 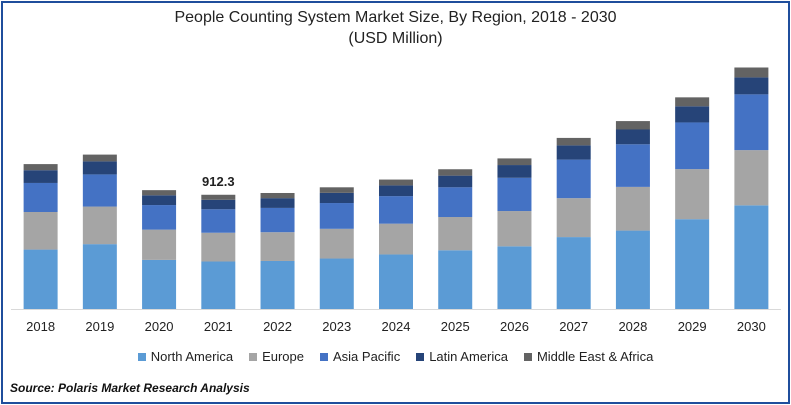 I want to click on bar-north-america-2023, so click(x=336, y=283).